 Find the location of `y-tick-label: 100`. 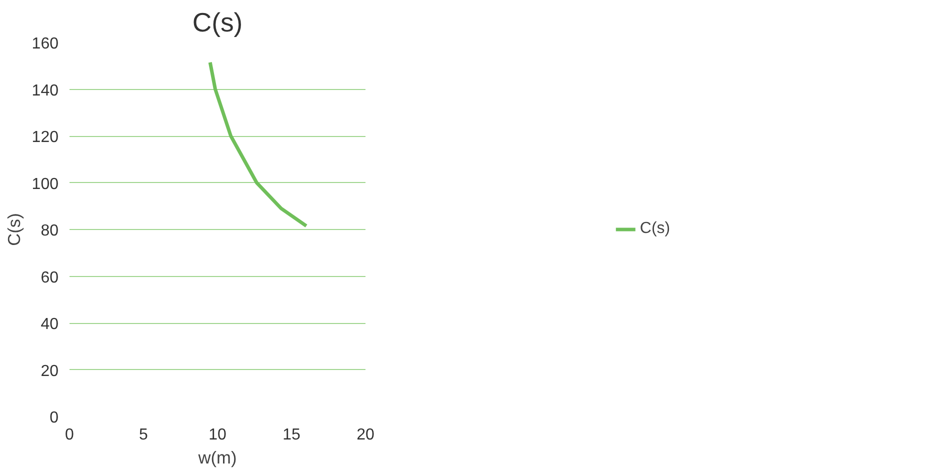

y-tick-label: 100 is located at coordinates (45, 184).